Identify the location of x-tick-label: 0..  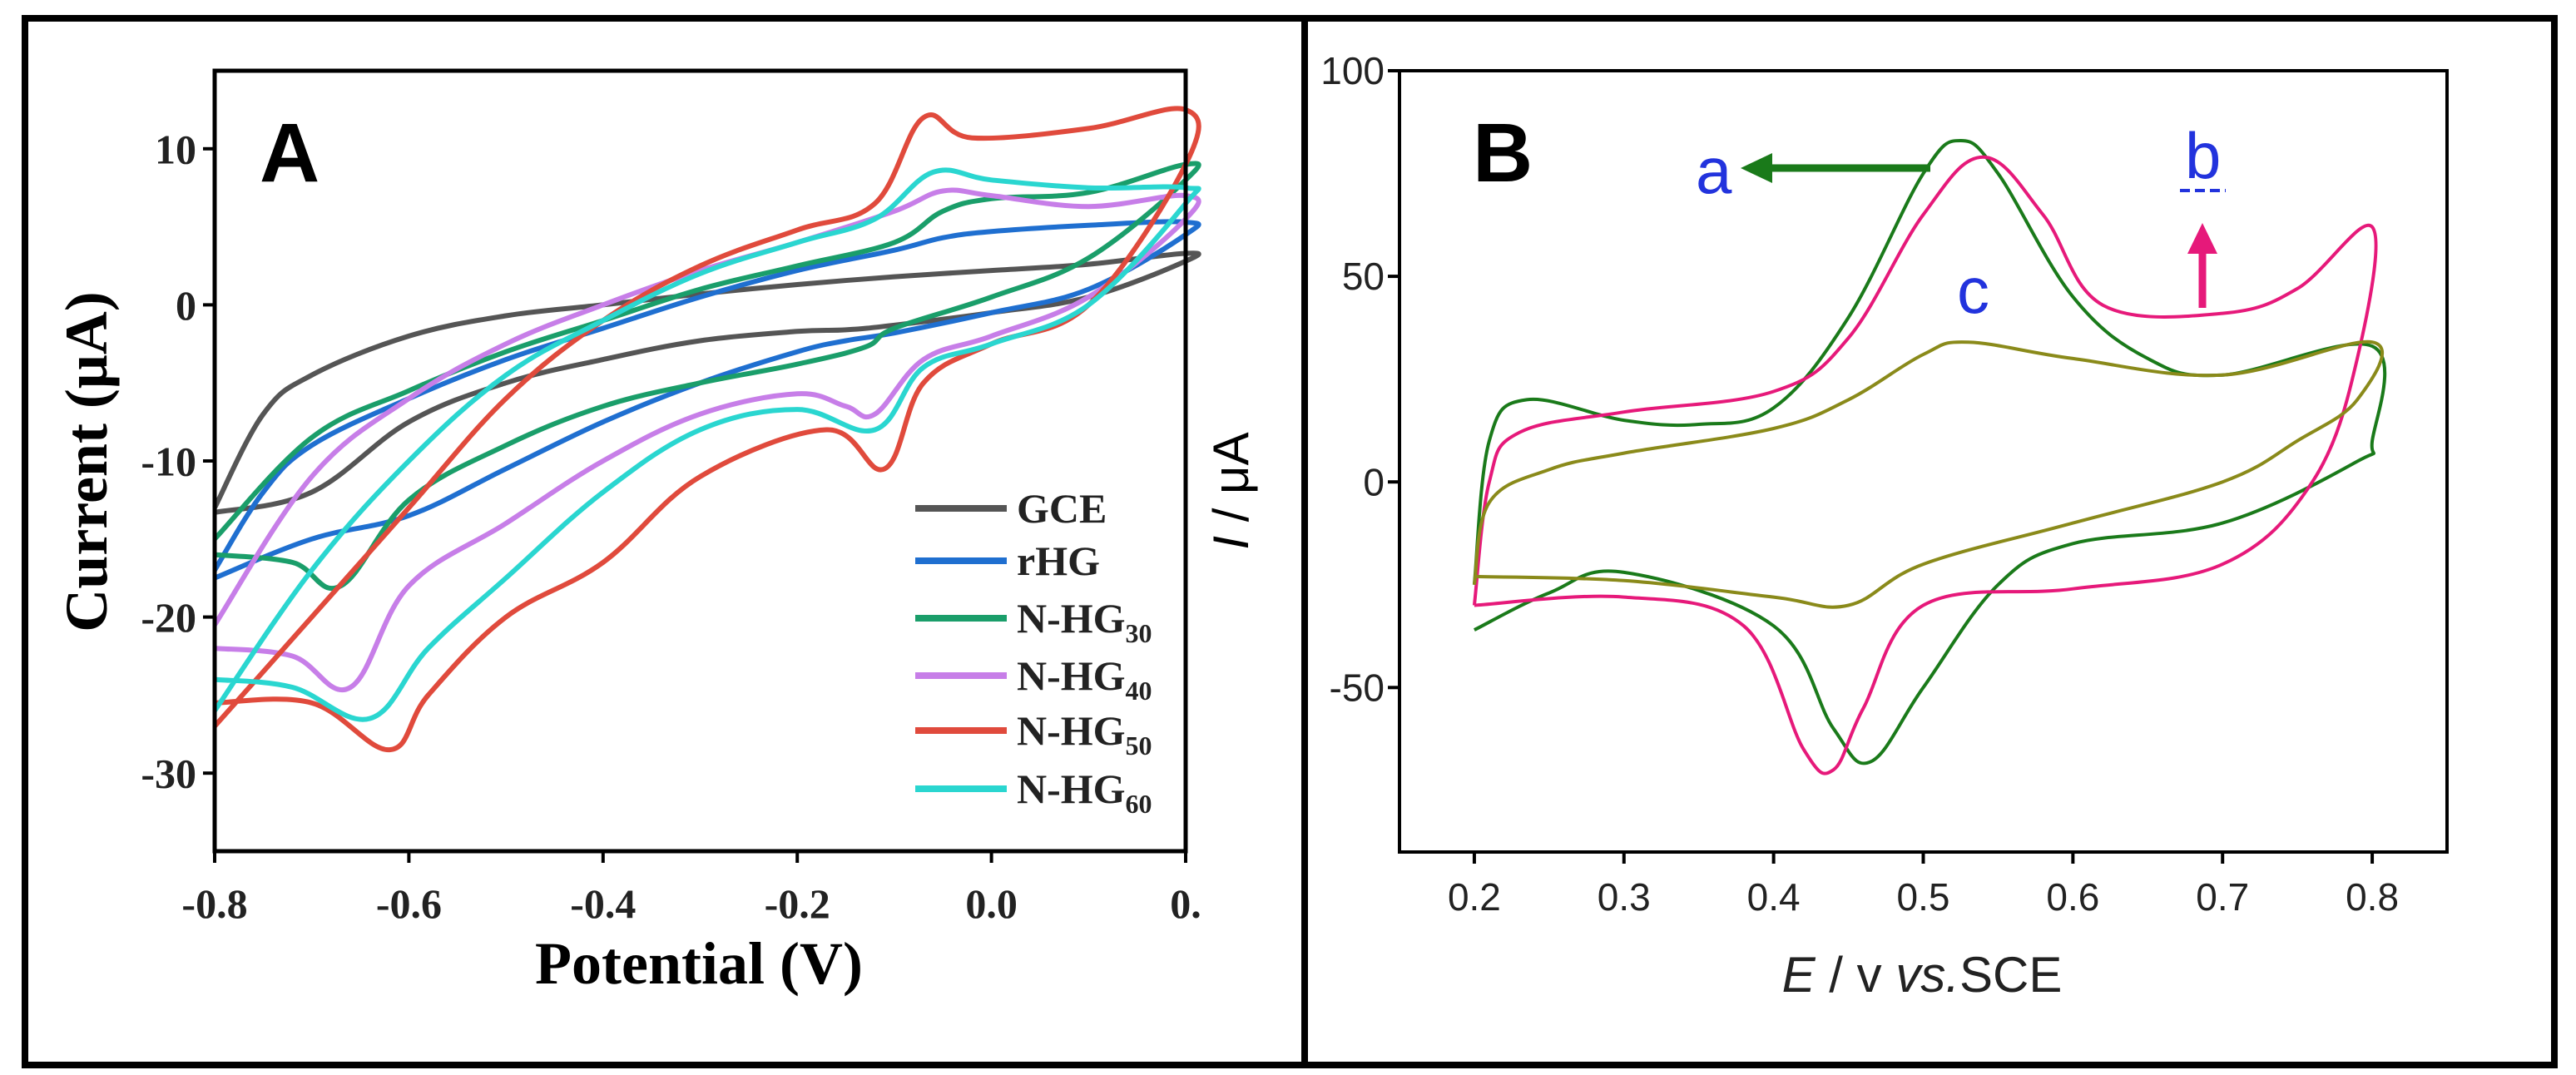
(1186, 903).